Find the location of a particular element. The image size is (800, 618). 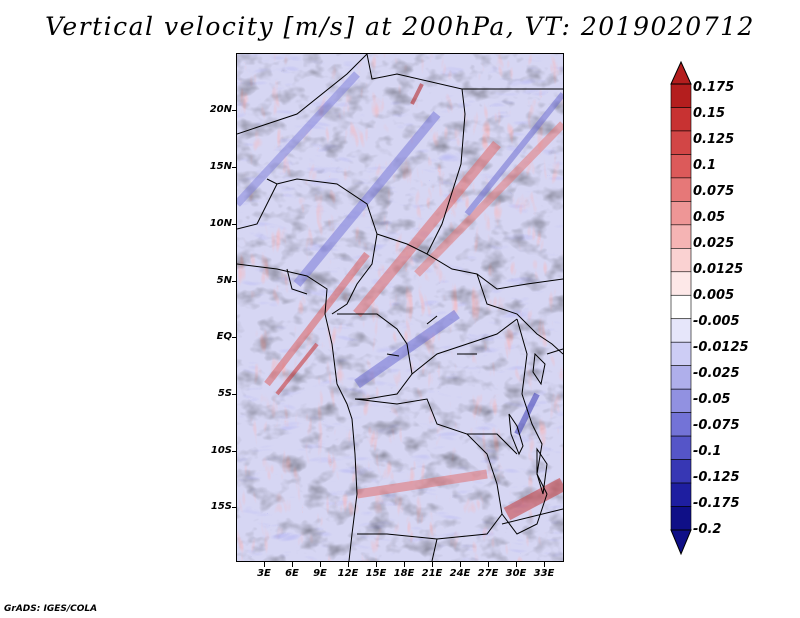

lon-label: 21E is located at coordinates (432, 573).